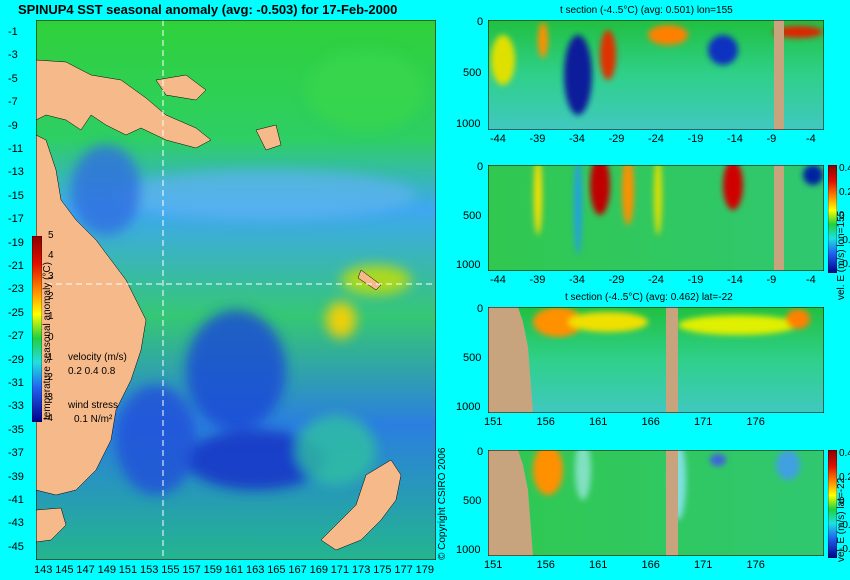  What do you see at coordinates (16, 219) in the screenshot?
I see `lat-tick: -17` at bounding box center [16, 219].